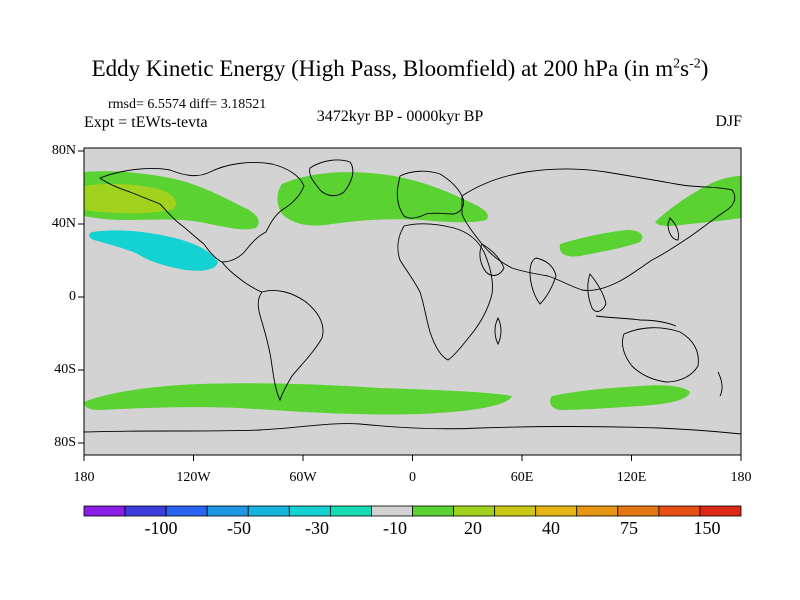 Image resolution: width=800 pixels, height=600 pixels. Describe the element at coordinates (741, 477) in the screenshot. I see `x-label-180e: 180` at that location.